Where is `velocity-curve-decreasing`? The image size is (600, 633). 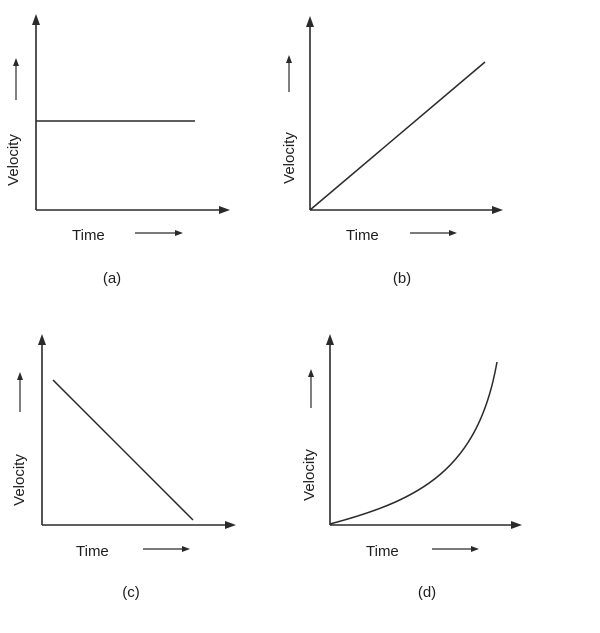
velocity-curve-decreasing is located at coordinates (123, 450).